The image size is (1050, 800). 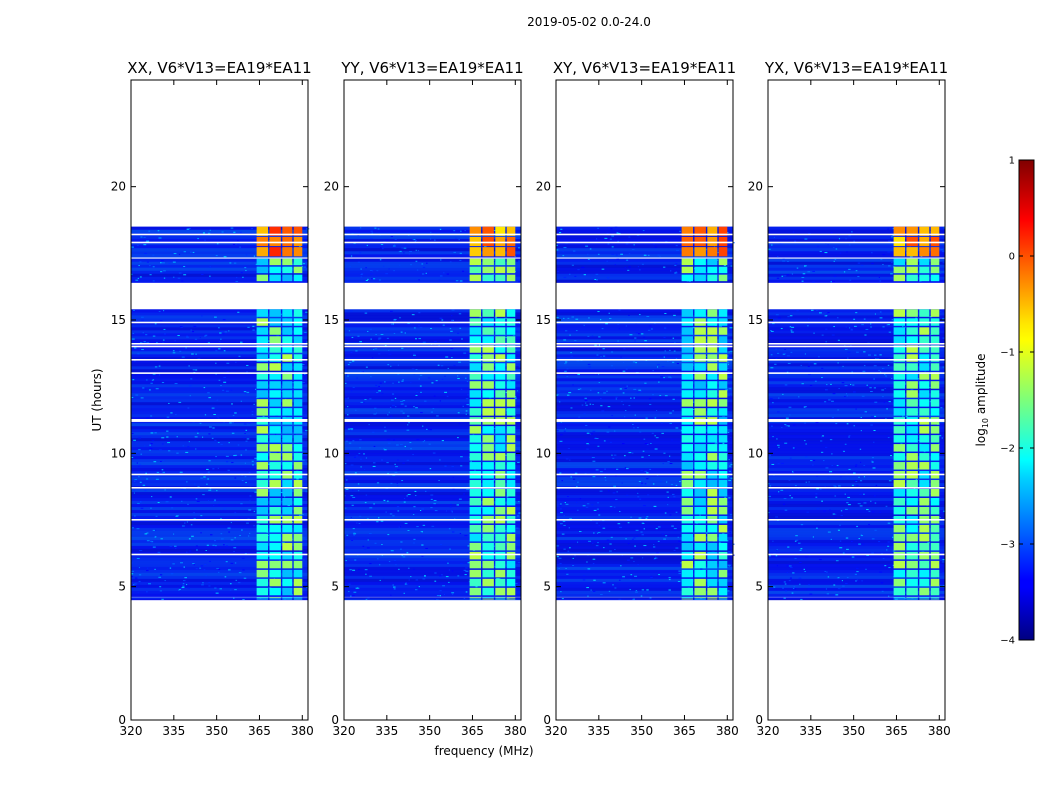 What do you see at coordinates (857, 413) in the screenshot?
I see `waterfall-image` at bounding box center [857, 413].